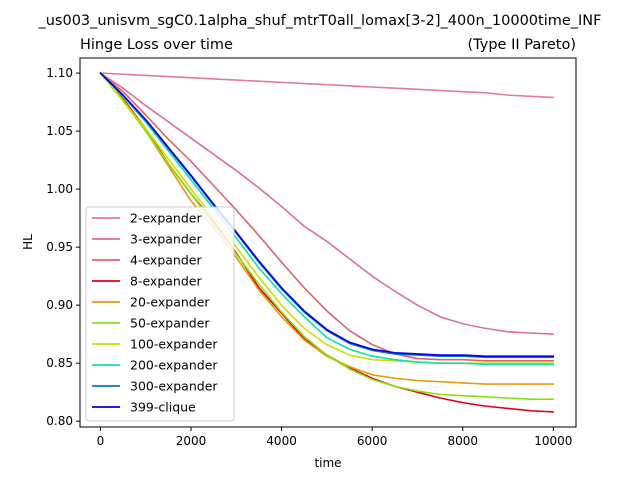  What do you see at coordinates (553, 441) in the screenshot?
I see `x-tick-label: 10000` at bounding box center [553, 441].